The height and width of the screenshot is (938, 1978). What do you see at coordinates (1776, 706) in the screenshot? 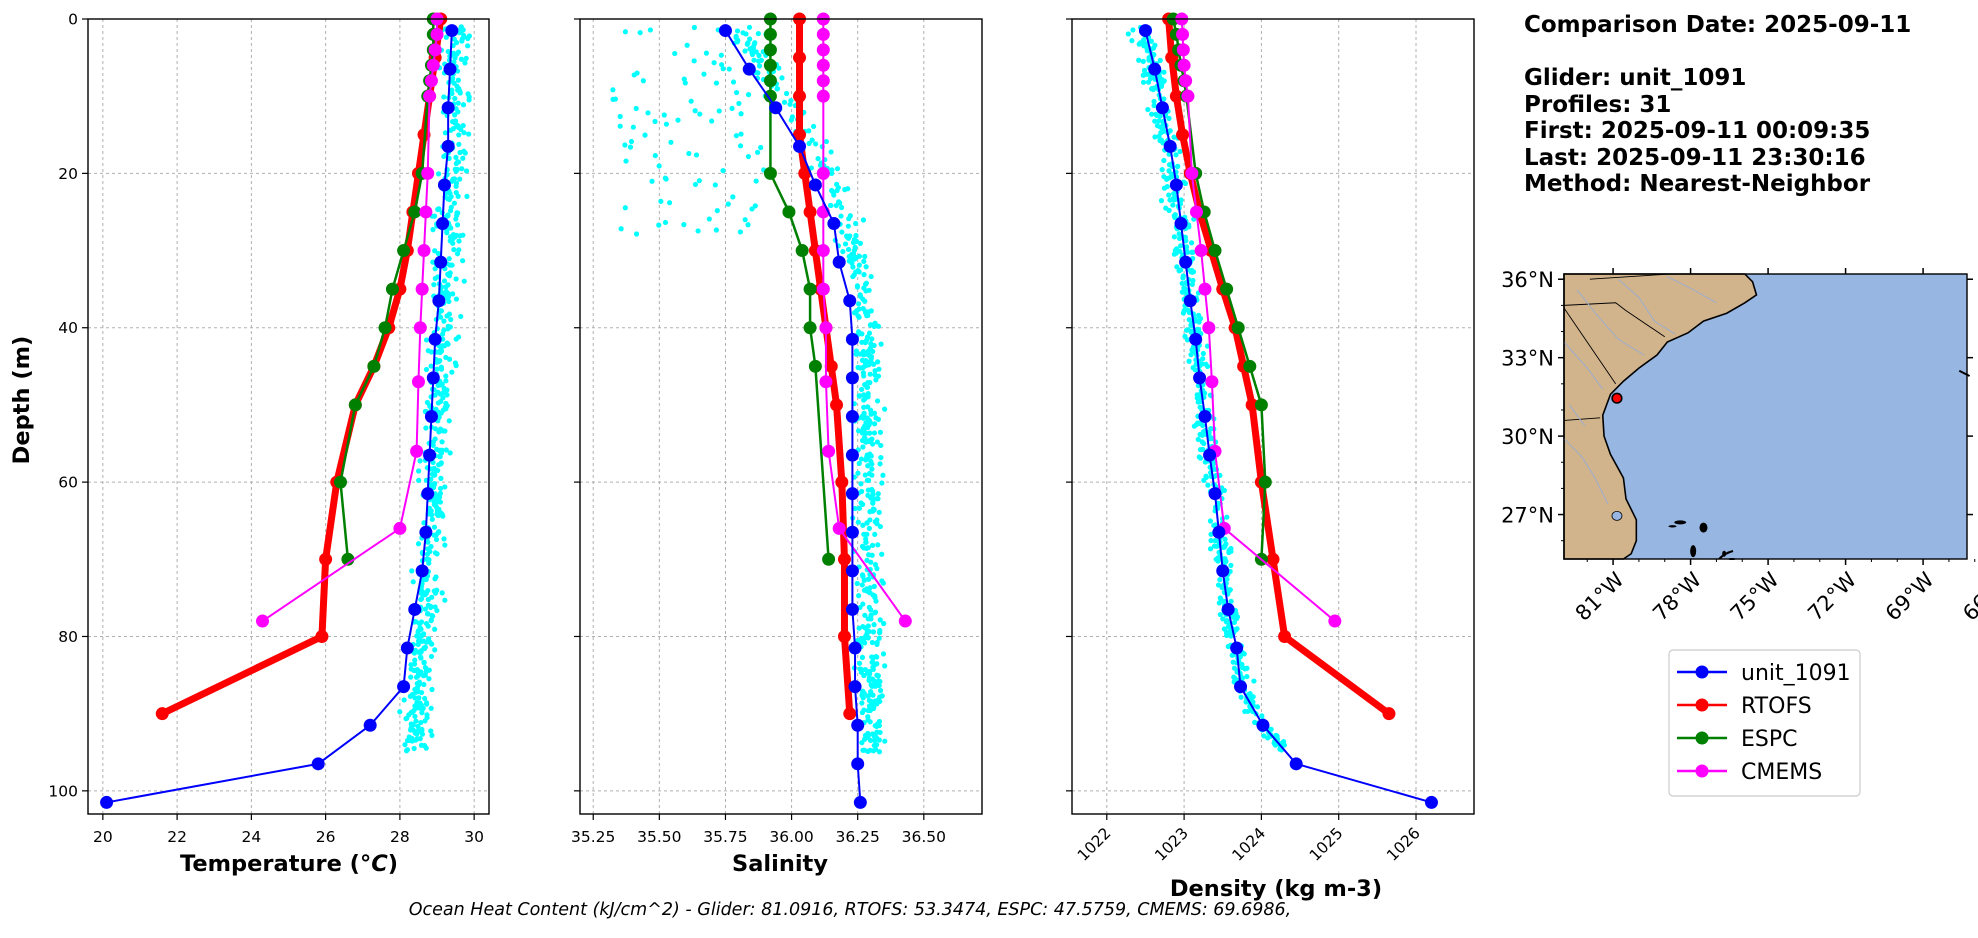
I see `legend-label: RTOFS` at bounding box center [1776, 706].